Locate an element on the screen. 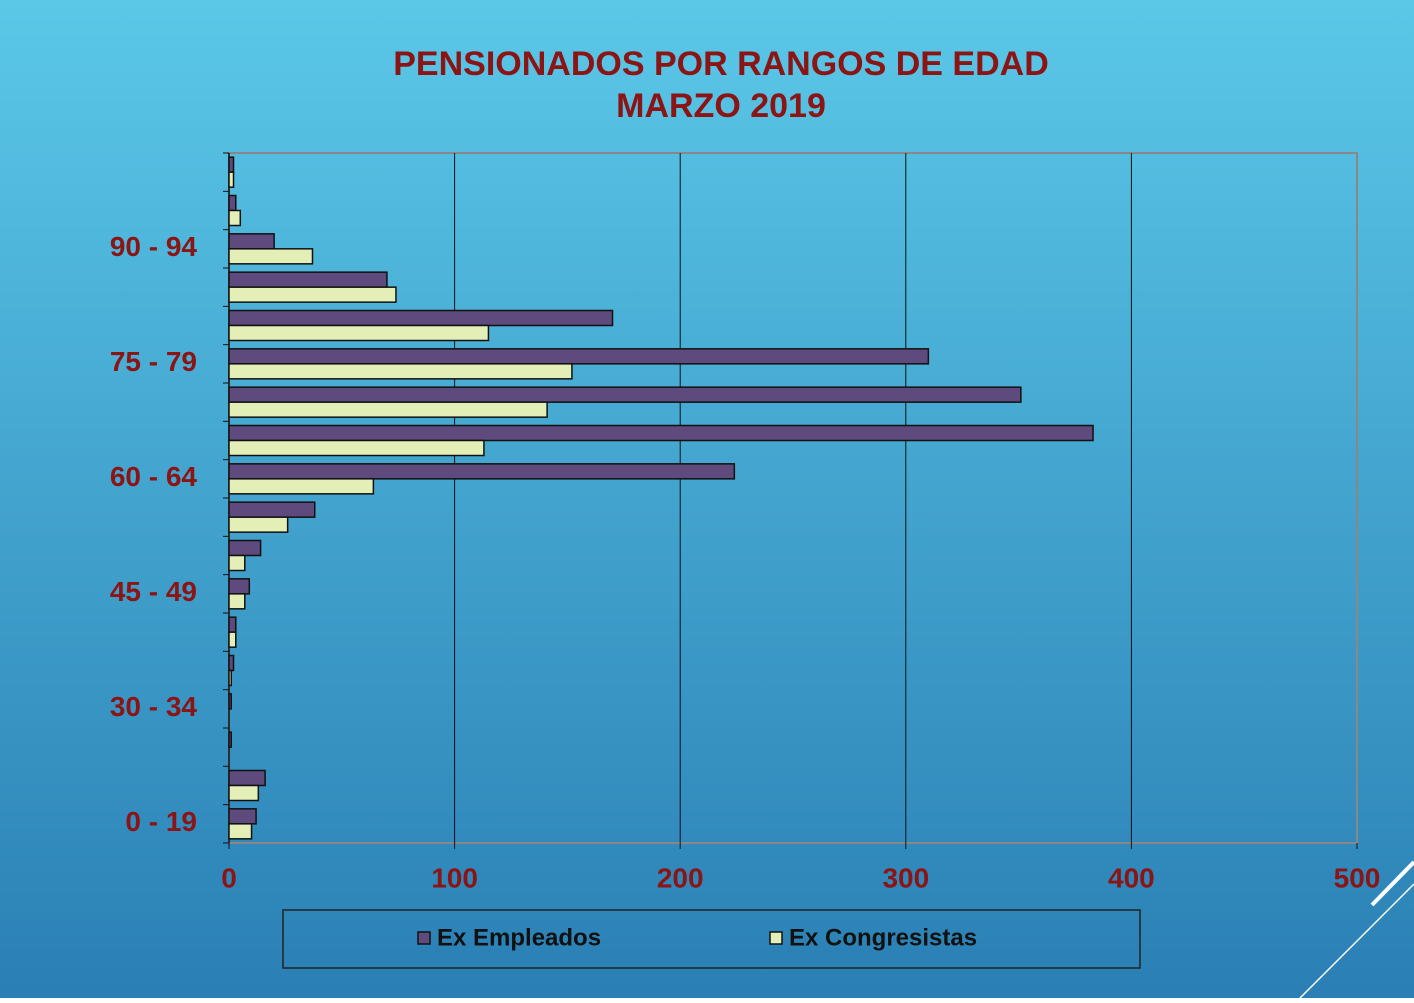  legend-box is located at coordinates (711, 939).